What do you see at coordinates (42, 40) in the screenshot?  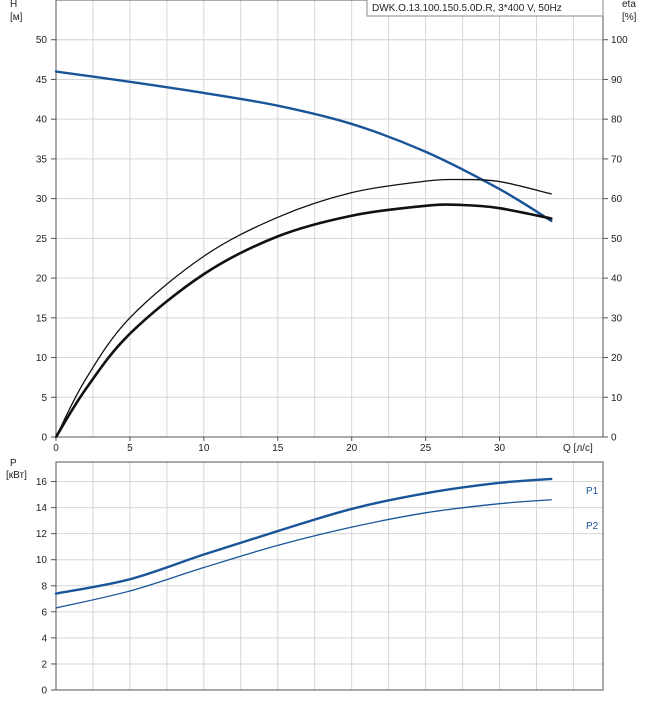 I see `y-tick-label-left: 50` at bounding box center [42, 40].